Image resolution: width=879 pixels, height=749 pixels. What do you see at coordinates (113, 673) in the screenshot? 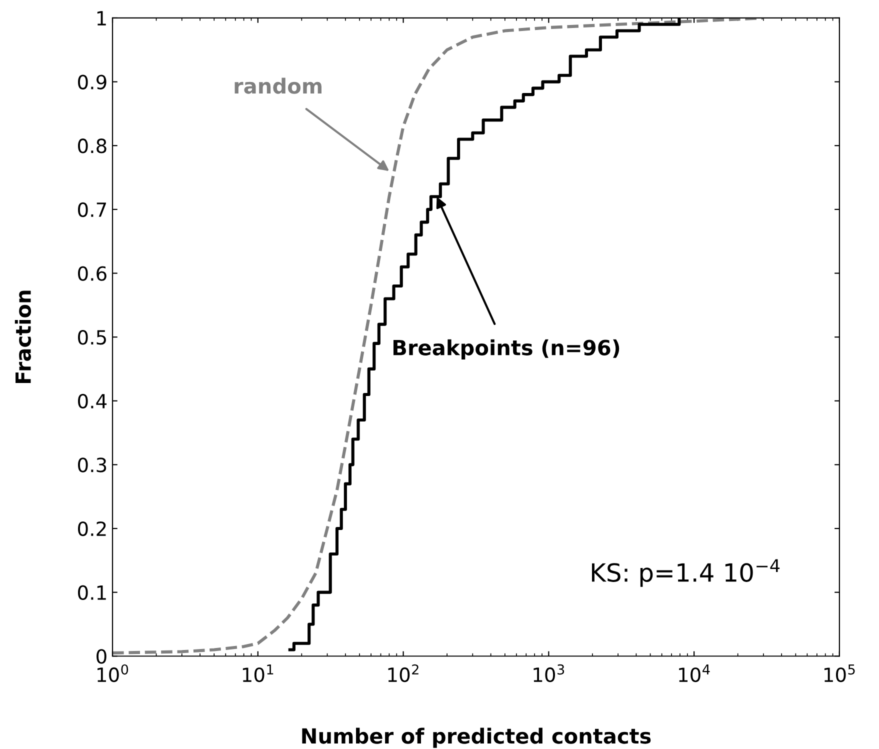
I see `x-tick-label: 10$^{0}$` at bounding box center [113, 673].